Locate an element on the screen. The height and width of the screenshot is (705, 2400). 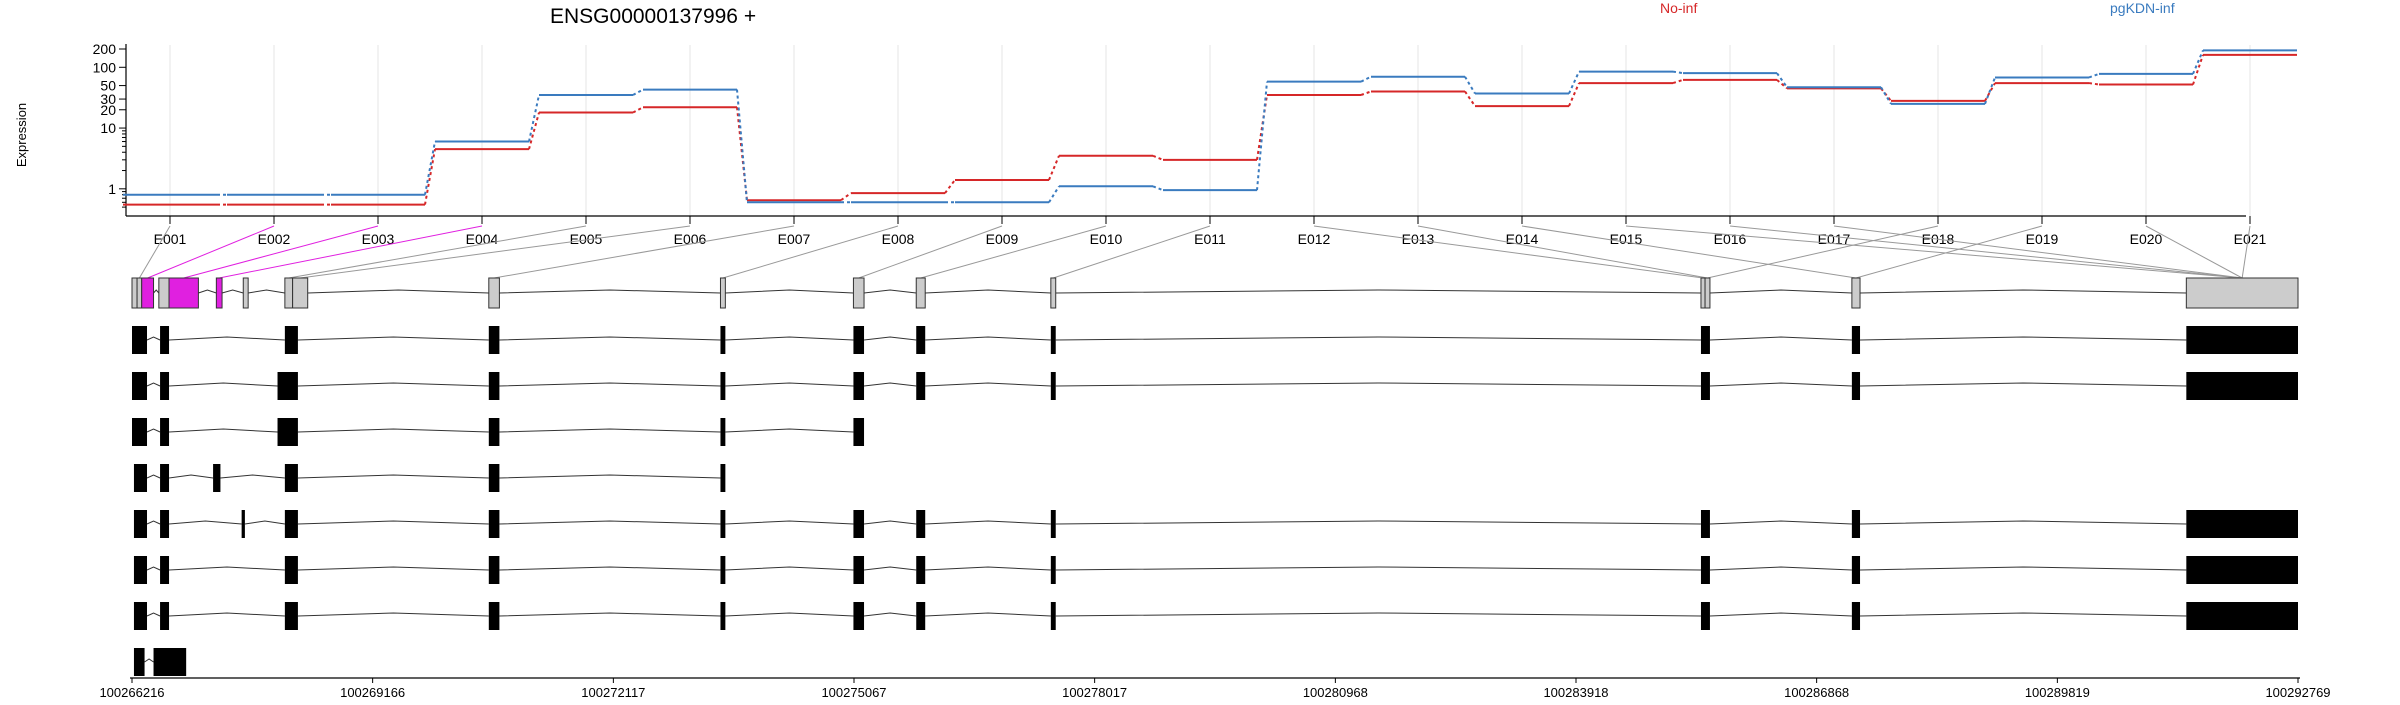
x-tick-label: E007 is located at coordinates (794, 239).